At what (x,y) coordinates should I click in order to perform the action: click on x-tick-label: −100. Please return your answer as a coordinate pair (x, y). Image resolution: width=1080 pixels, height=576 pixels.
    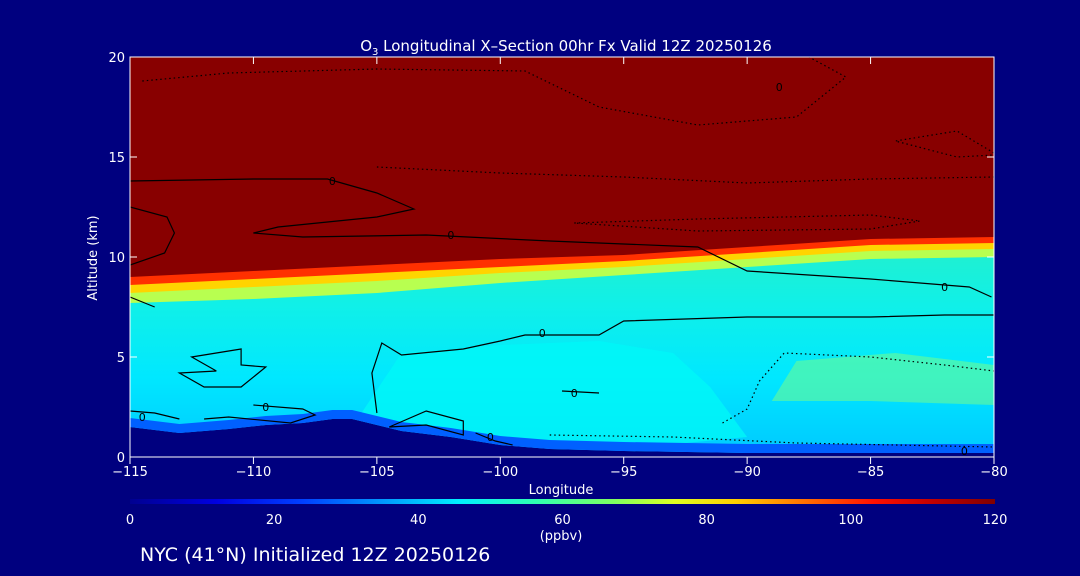
    Looking at the image, I should click on (500, 472).